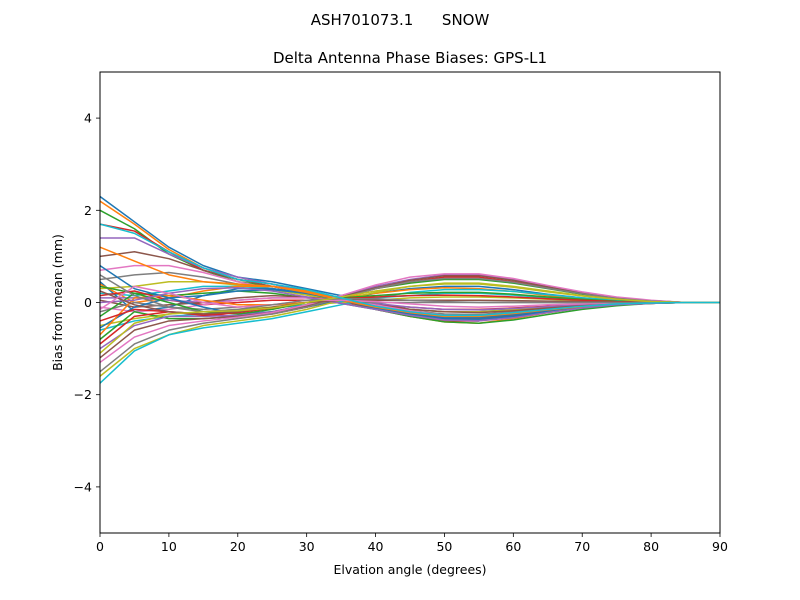 The width and height of the screenshot is (800, 600). I want to click on x-axis: 0 10 20 30 40 50 60 70 80 90, so click(412, 543).